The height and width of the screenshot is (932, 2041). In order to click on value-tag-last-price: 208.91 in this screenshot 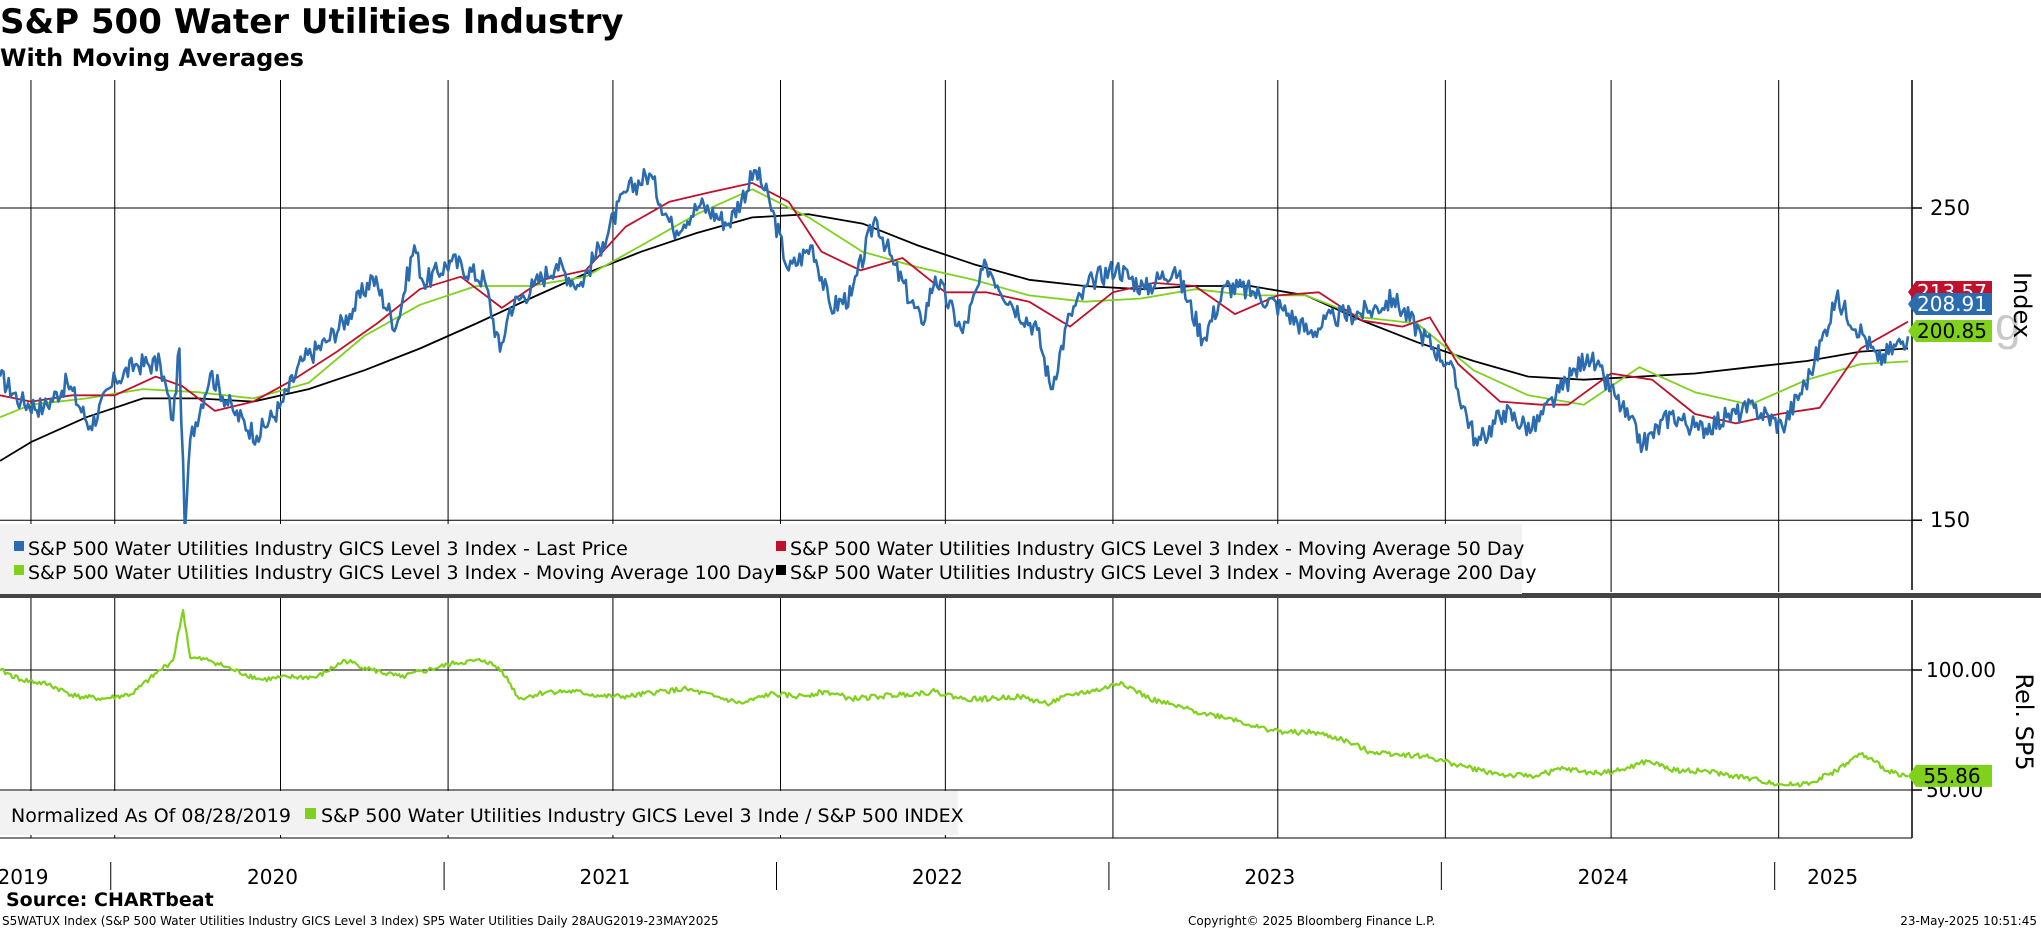, I will do `click(1950, 304)`.